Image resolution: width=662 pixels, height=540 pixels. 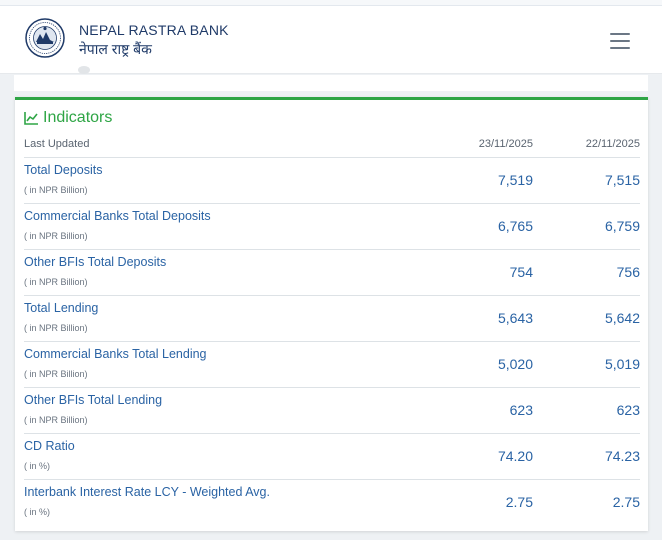 I want to click on carousel-dot, so click(x=84, y=70).